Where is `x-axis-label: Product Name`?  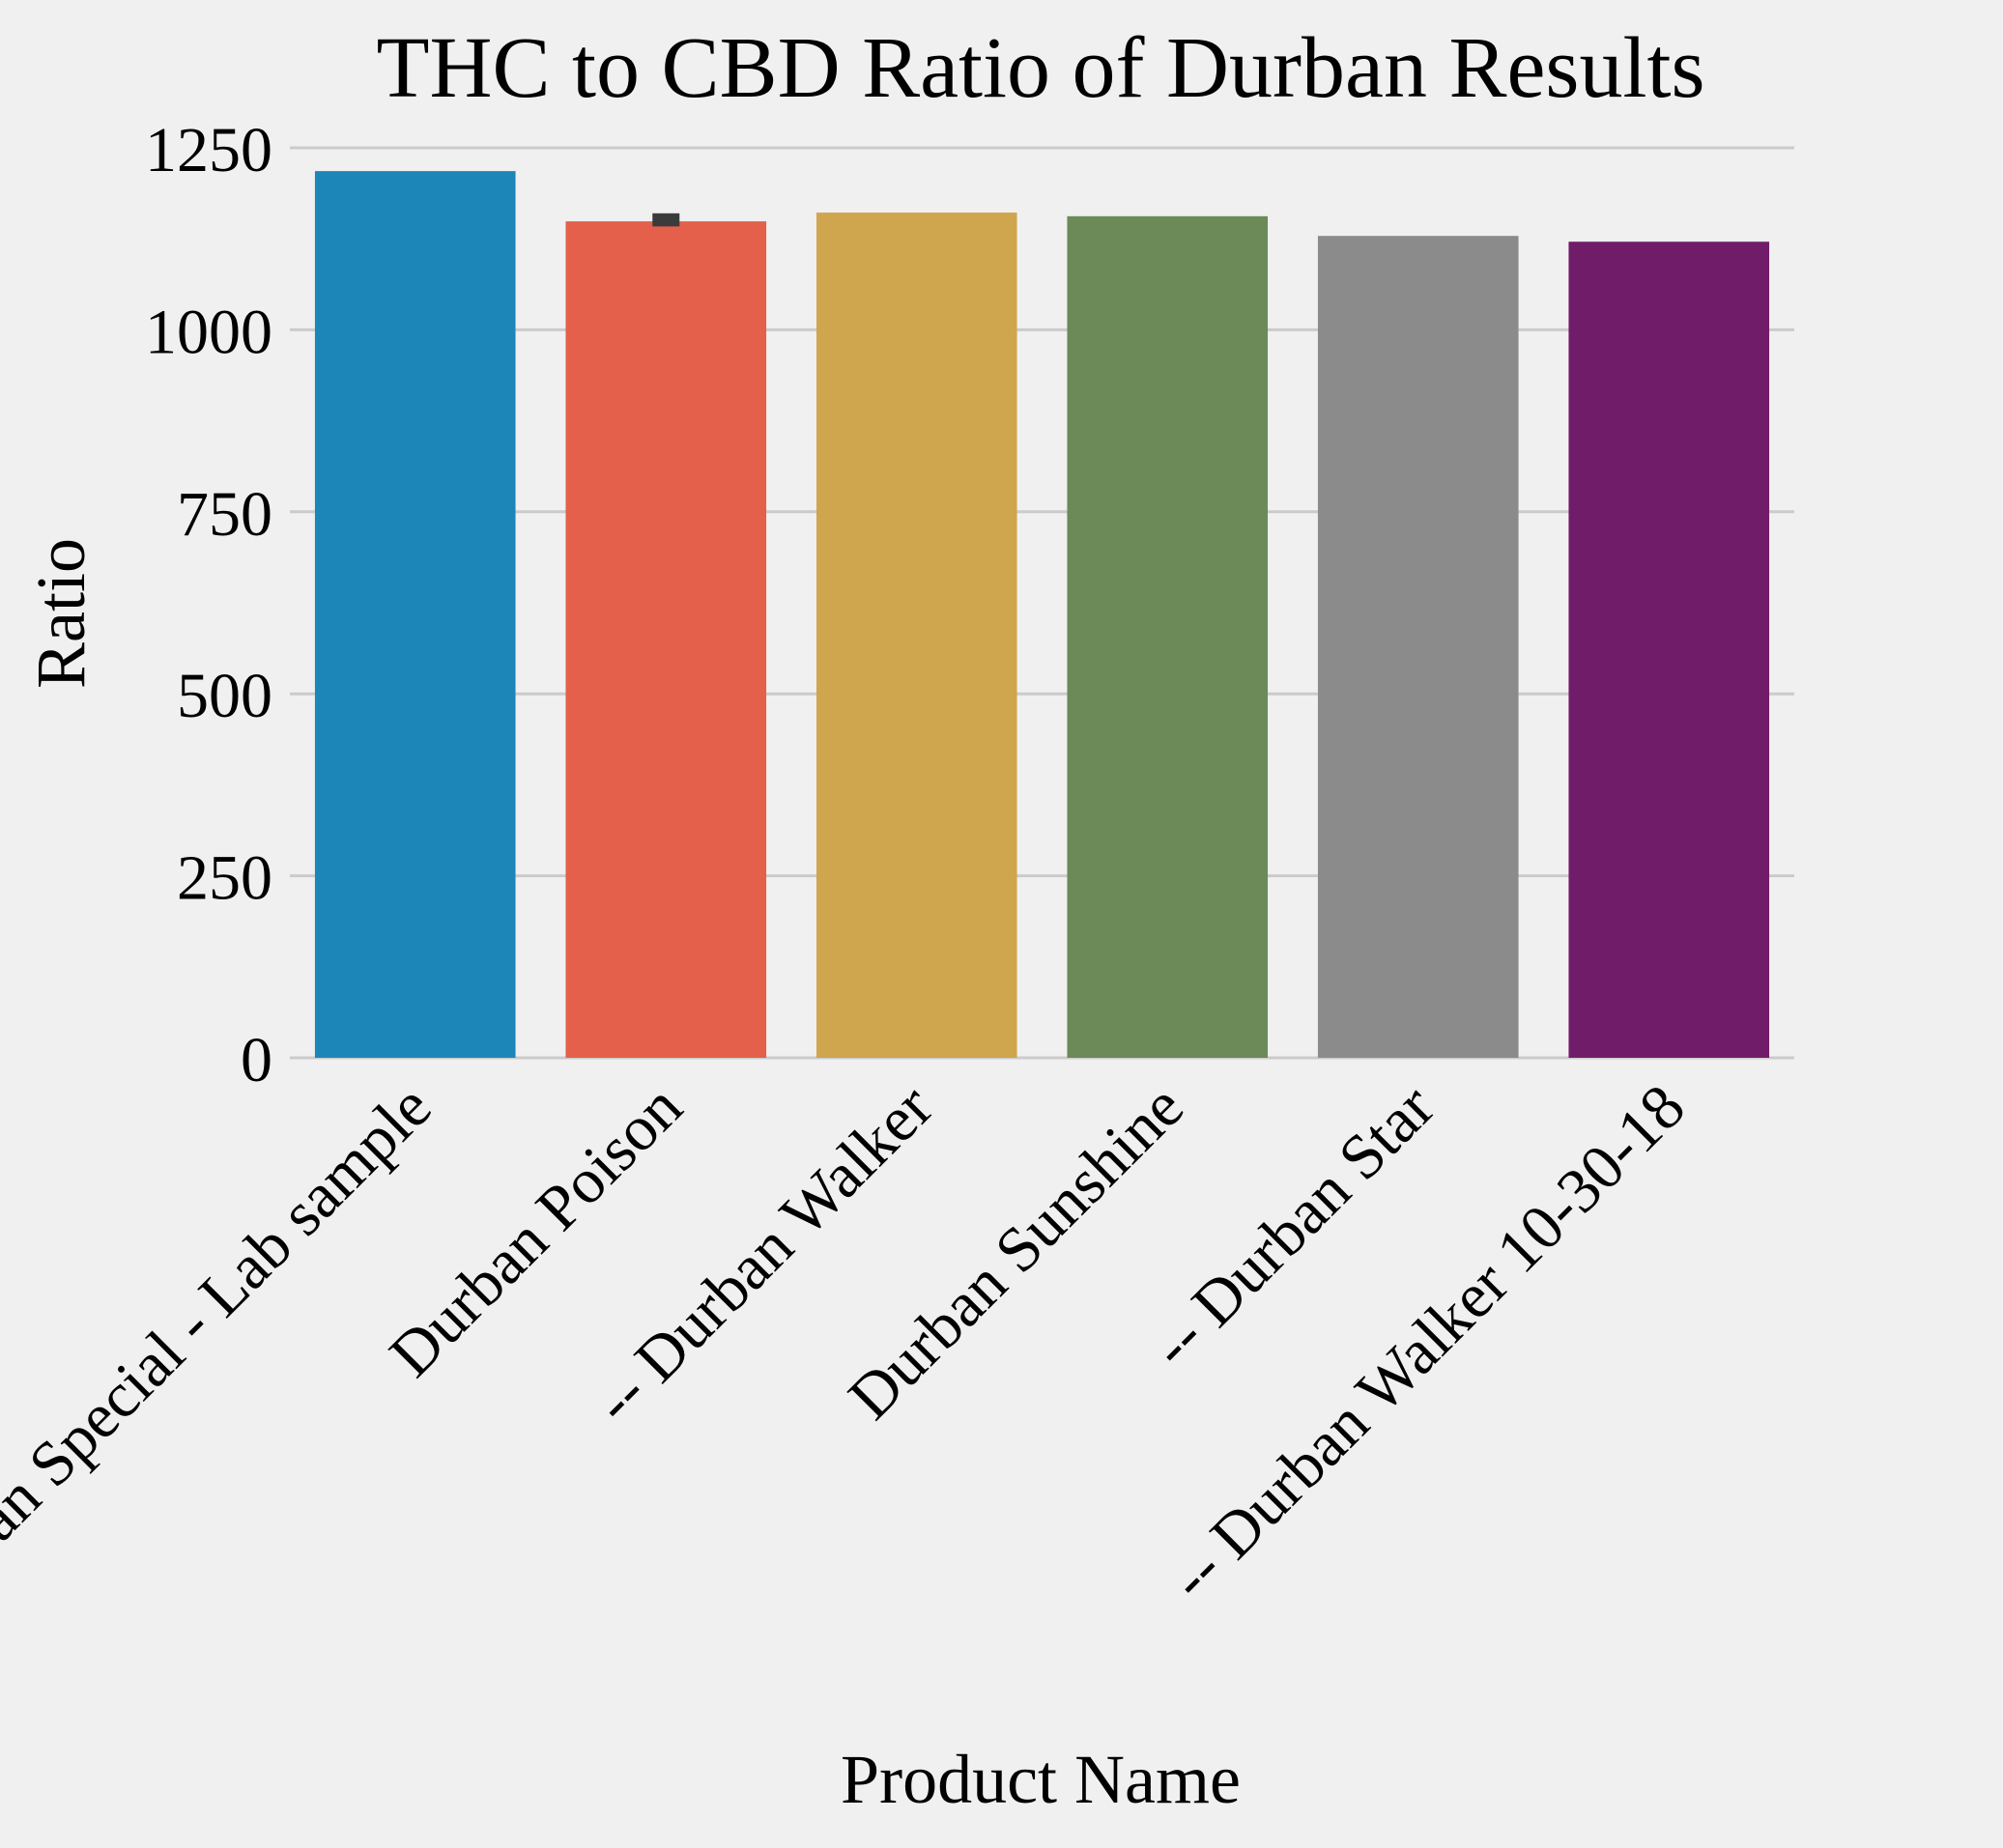 x-axis-label: Product Name is located at coordinates (1041, 1779).